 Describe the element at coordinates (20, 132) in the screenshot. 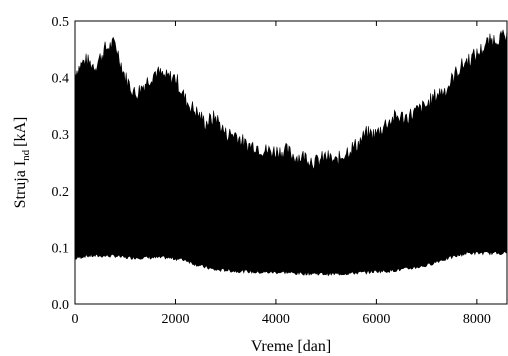

I see `y-axis-label-unit: [kA]` at that location.